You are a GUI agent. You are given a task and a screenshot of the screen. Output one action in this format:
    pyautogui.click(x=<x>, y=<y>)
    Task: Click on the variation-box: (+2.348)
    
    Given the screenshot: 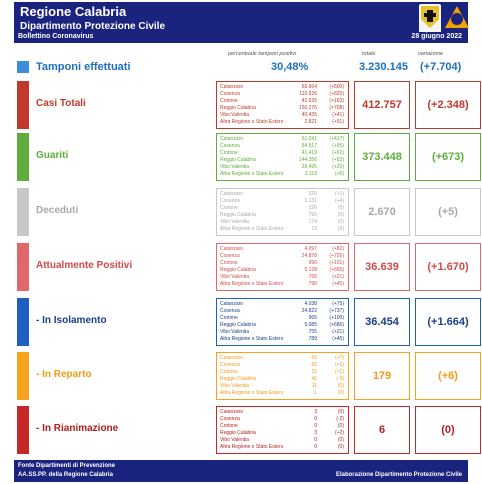 What is the action you would take?
    pyautogui.click(x=448, y=105)
    